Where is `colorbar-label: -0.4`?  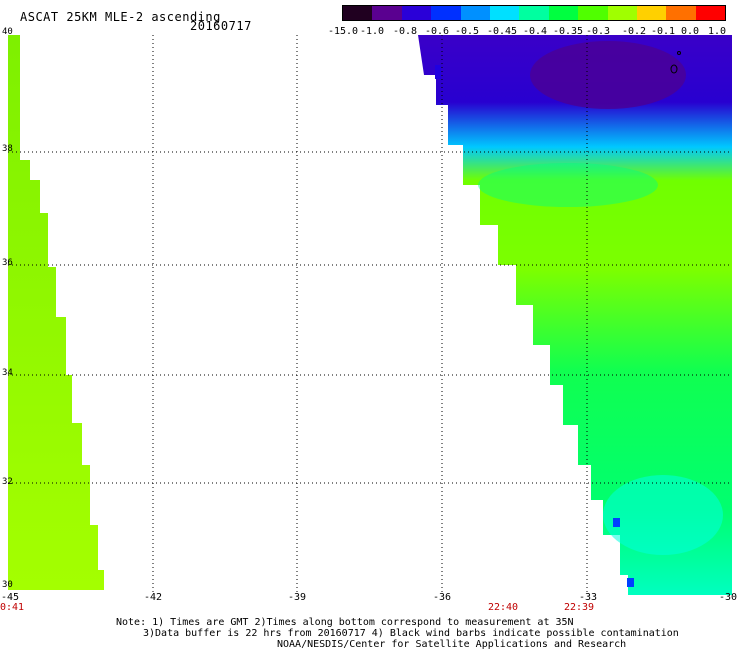
colorbar-label: -0.4 is located at coordinates (535, 31).